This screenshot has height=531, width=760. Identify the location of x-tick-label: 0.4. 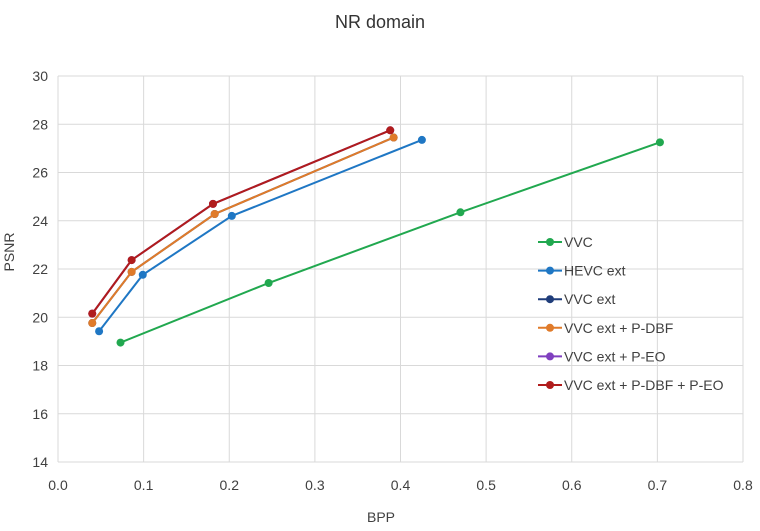
(401, 485).